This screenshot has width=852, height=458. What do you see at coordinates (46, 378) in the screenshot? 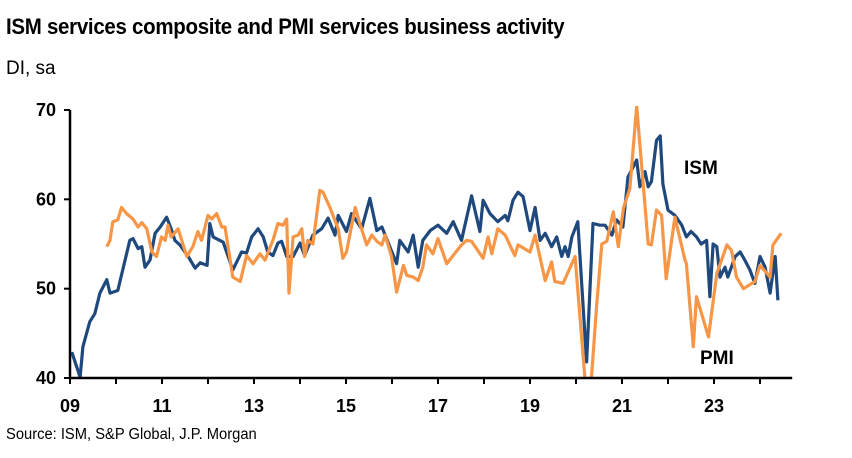
I see `y-tick-label: 40` at bounding box center [46, 378].